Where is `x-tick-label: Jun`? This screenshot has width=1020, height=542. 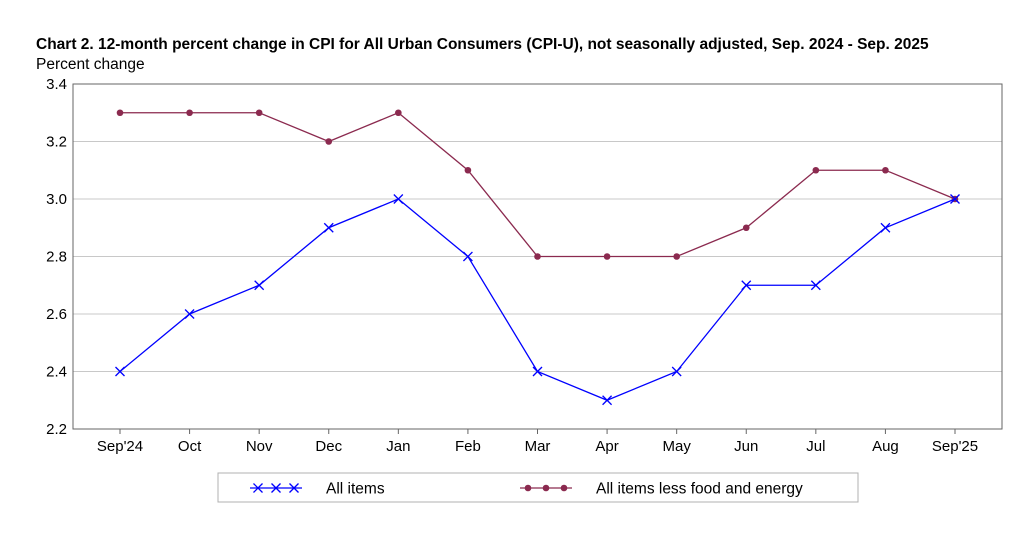
x-tick-label: Jun is located at coordinates (746, 446).